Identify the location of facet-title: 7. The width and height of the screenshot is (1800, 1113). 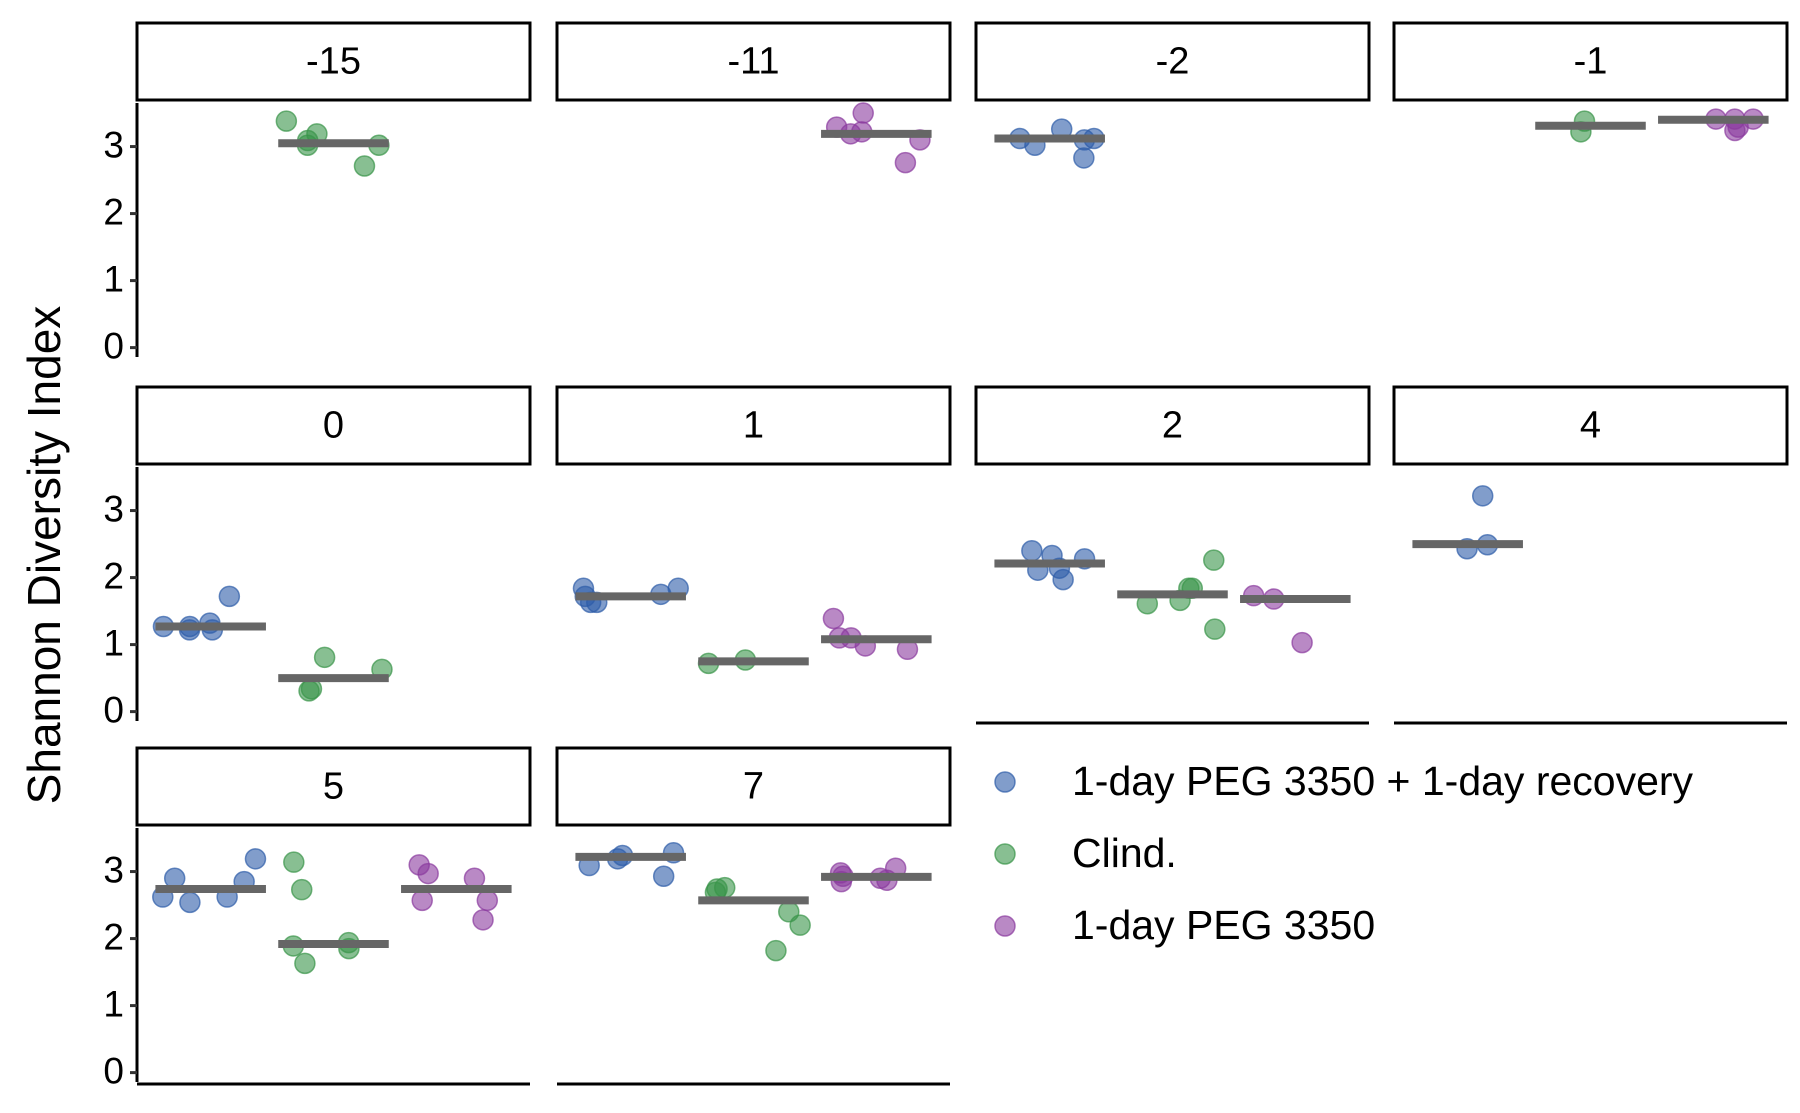
(753, 787).